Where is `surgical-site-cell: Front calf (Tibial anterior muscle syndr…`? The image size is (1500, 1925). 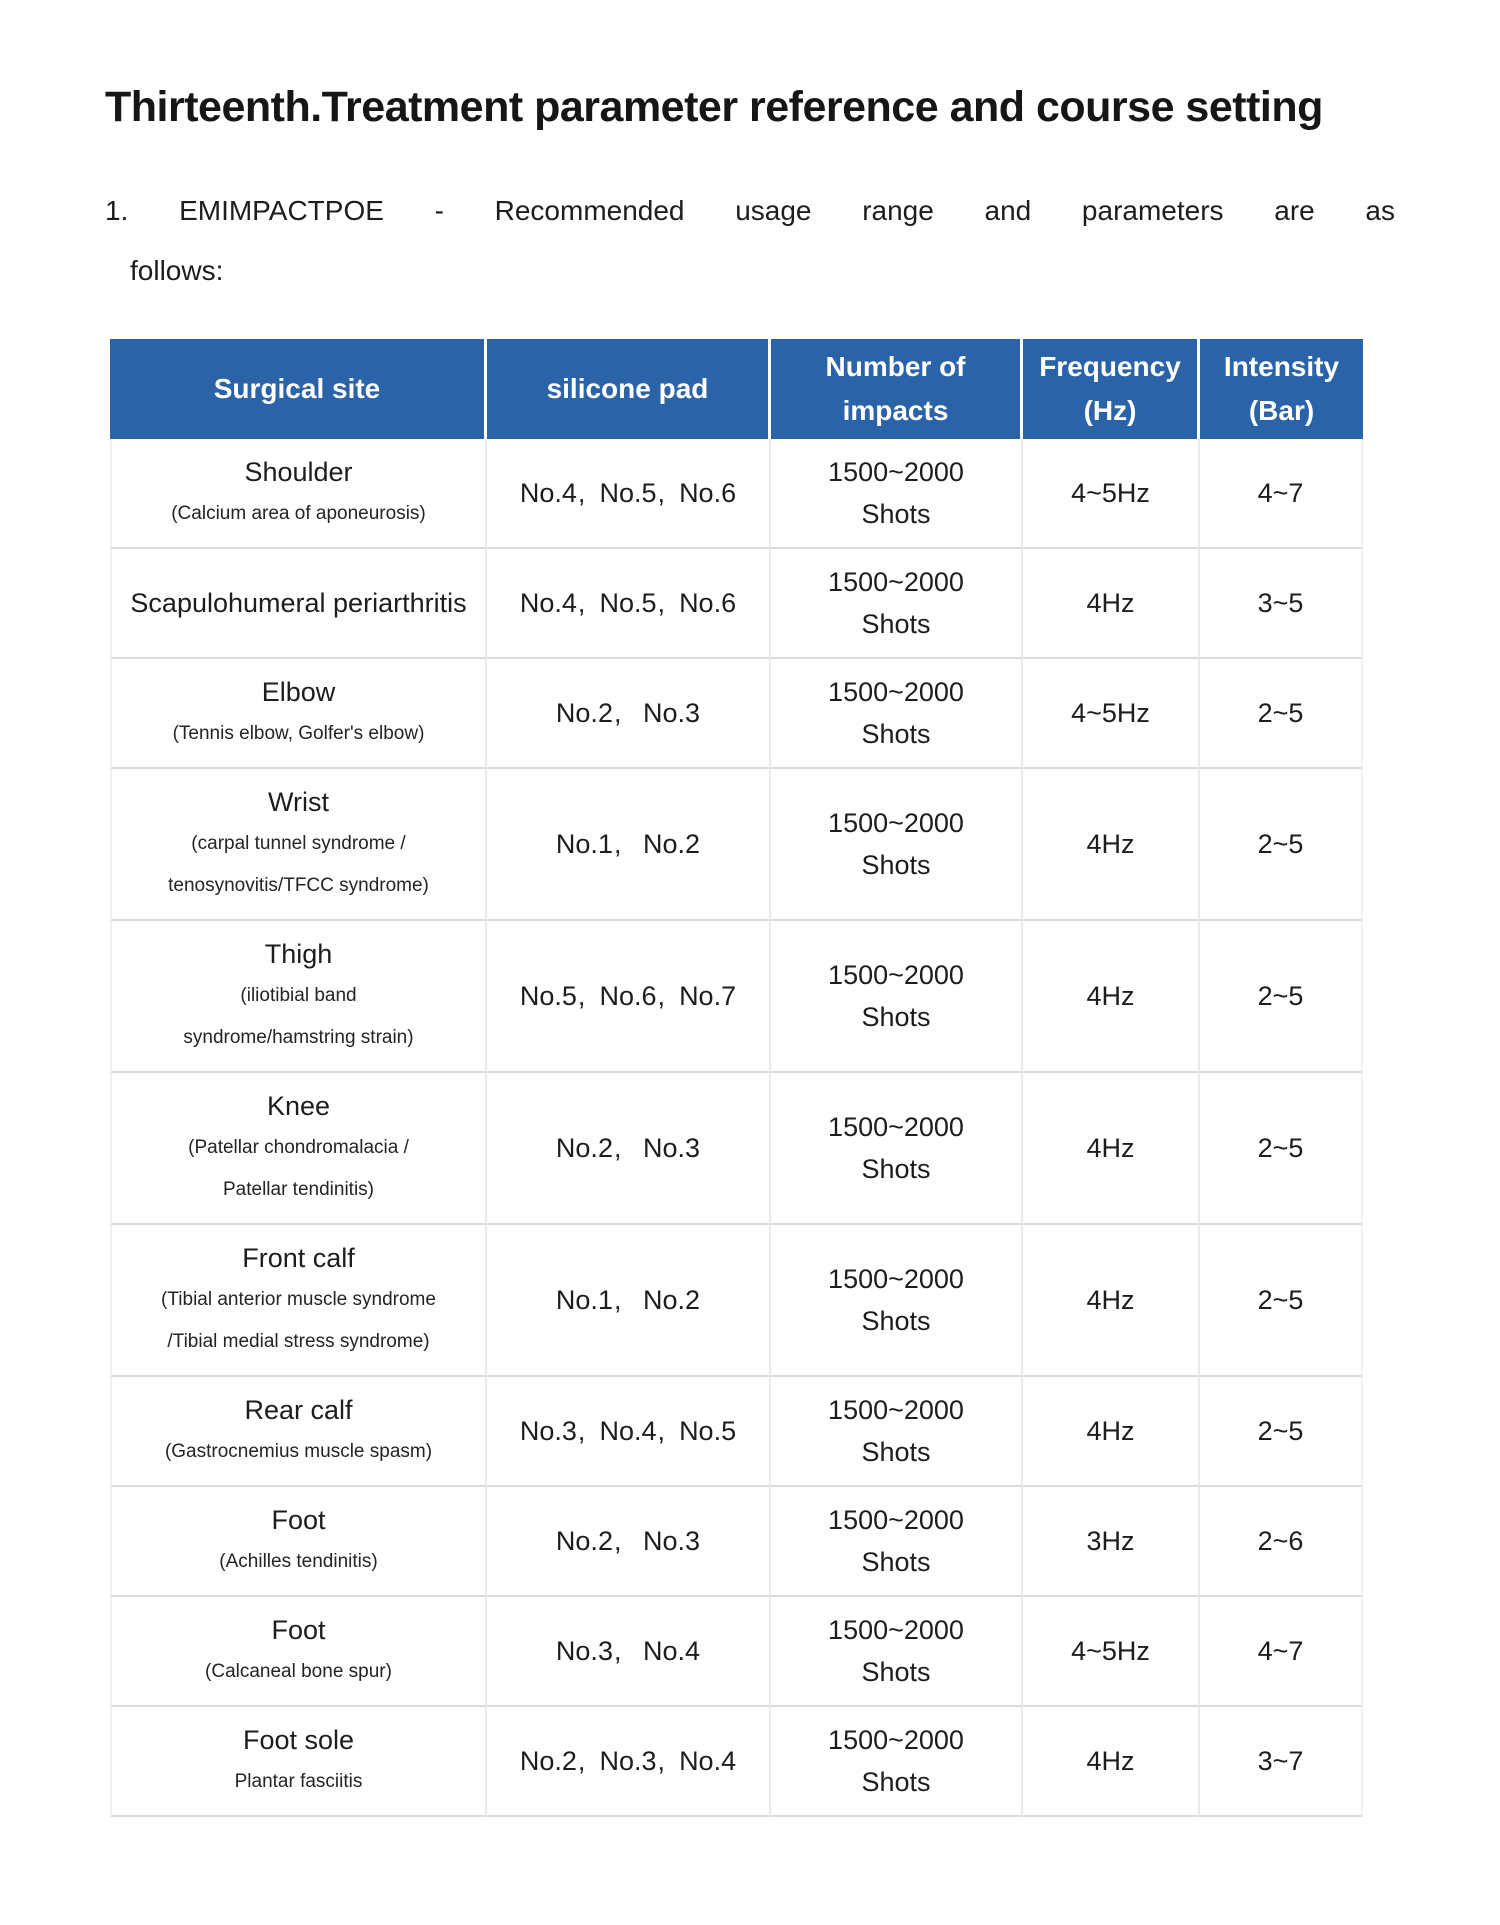 surgical-site-cell: Front calf (Tibial anterior muscle syndr… is located at coordinates (298, 1301).